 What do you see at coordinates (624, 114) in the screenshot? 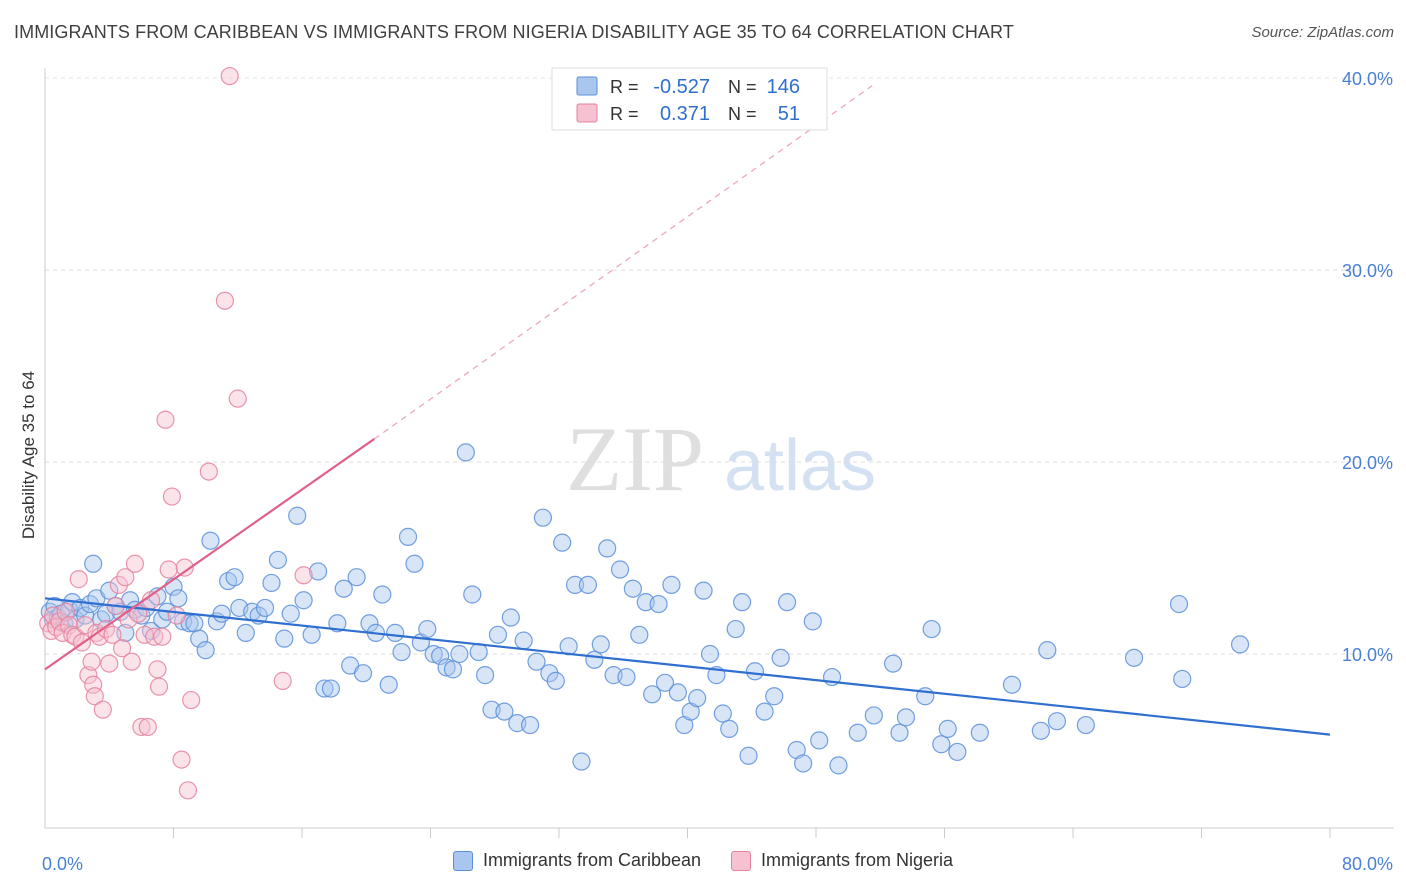
I see `stats-r-label-nigeria: R =` at bounding box center [624, 114].